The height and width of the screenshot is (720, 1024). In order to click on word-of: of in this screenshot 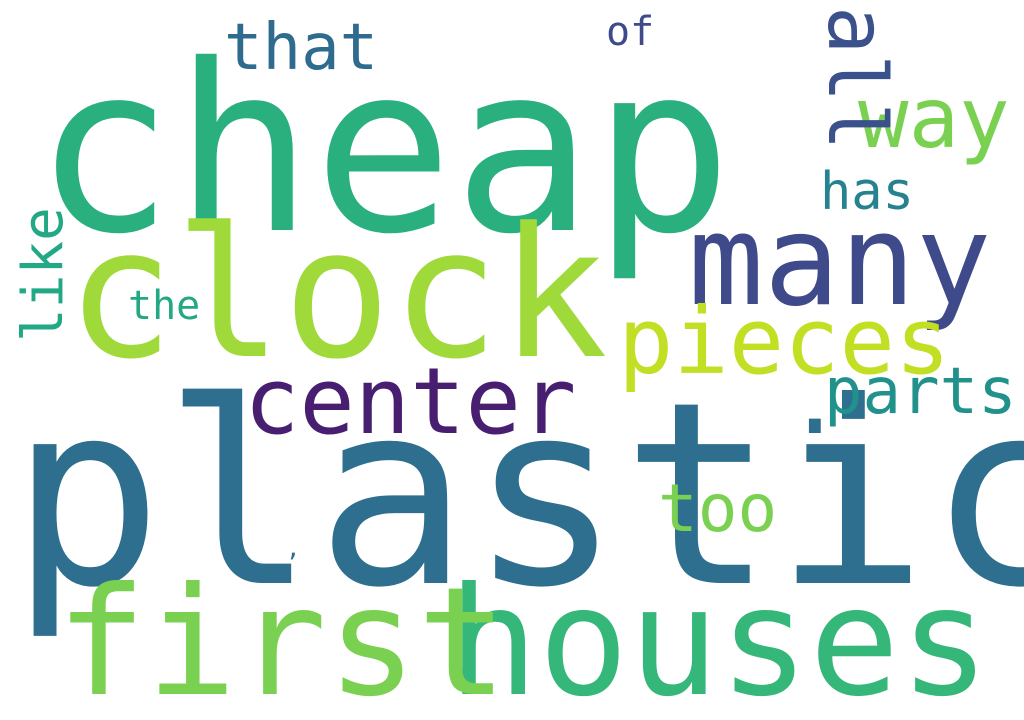, I will do `click(630, 32)`.